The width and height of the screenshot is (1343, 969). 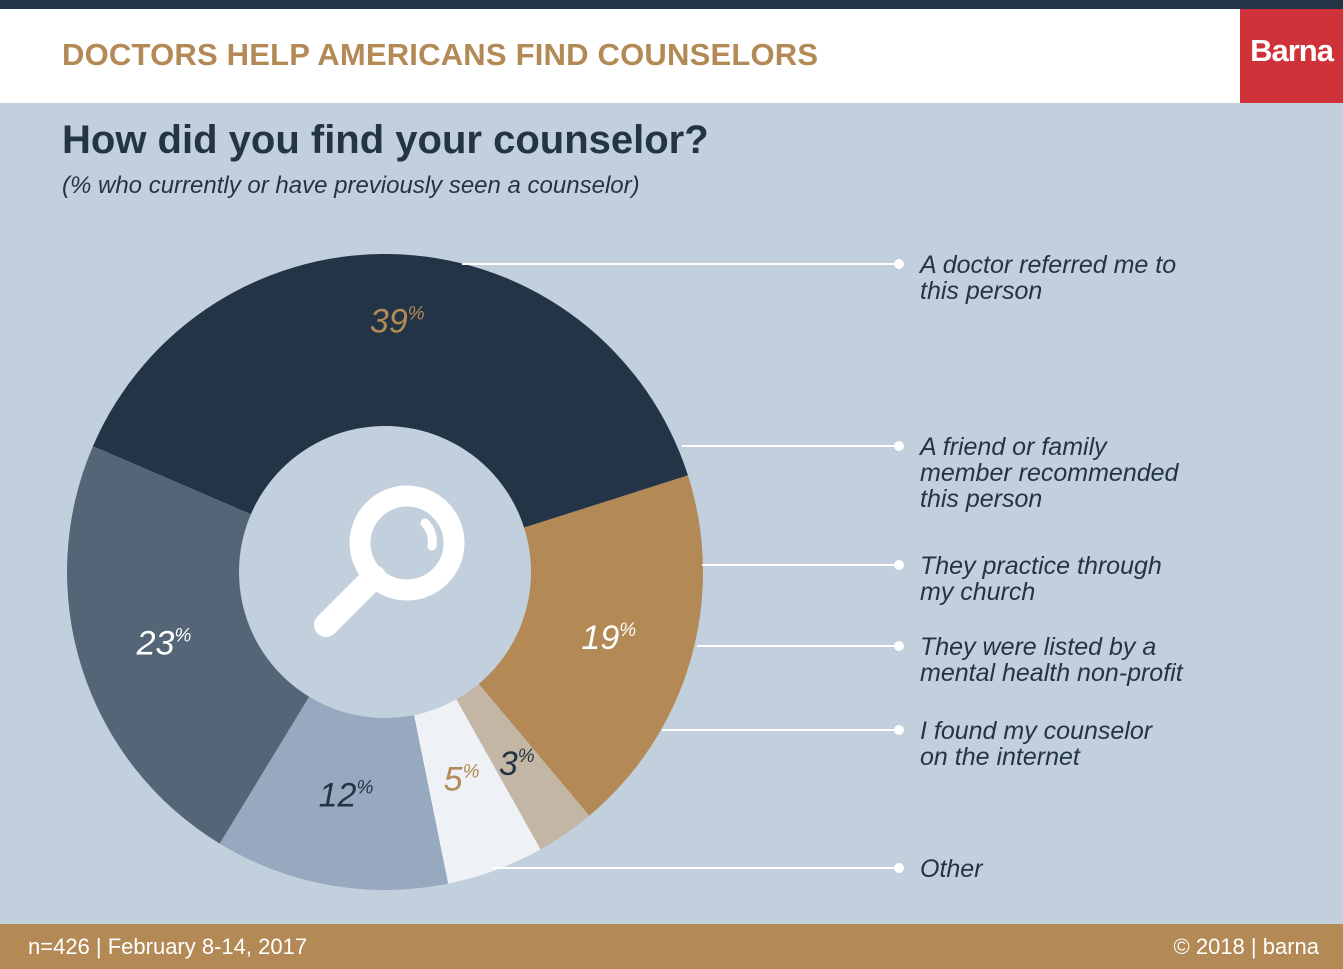 I want to click on footer-sample-info: n=426 | February 8-14, 2017, so click(x=168, y=946).